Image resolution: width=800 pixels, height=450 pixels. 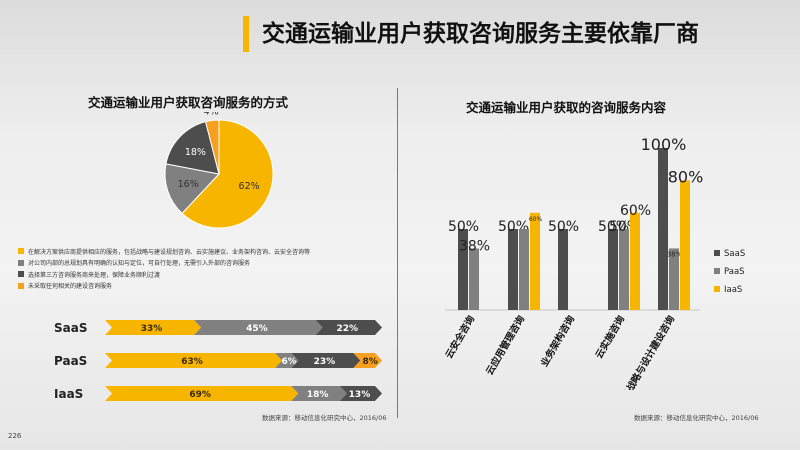 I want to click on vertical-divider, so click(x=397, y=253).